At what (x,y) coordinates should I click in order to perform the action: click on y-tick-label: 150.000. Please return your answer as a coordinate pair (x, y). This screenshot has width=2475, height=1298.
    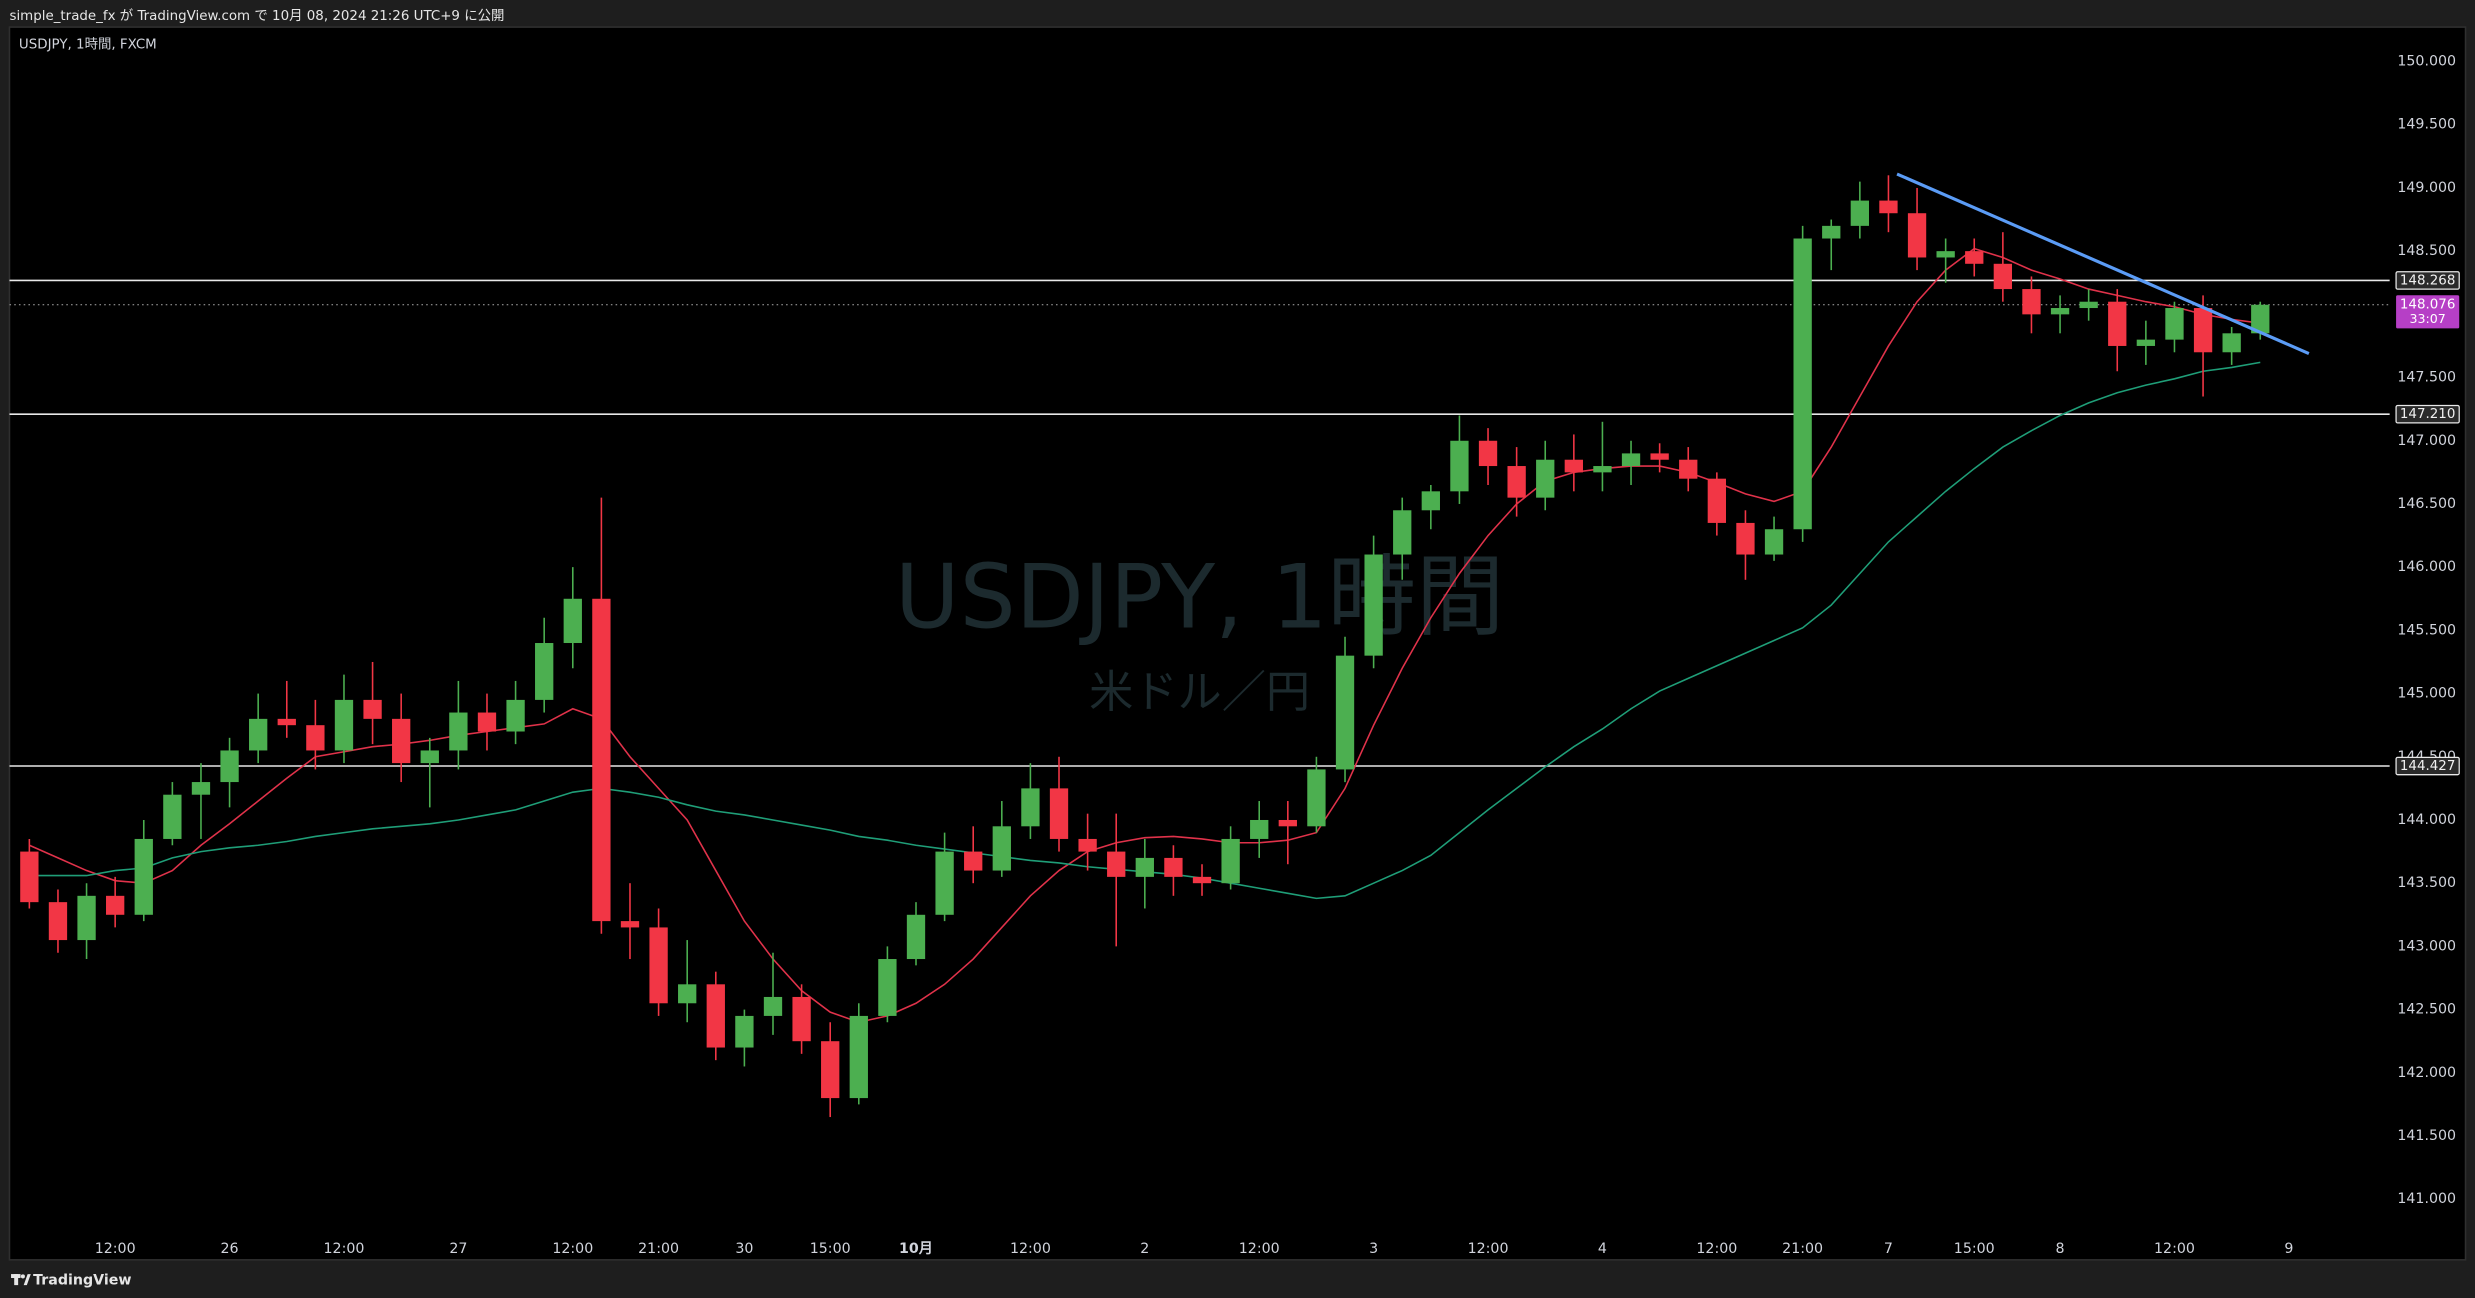
    Looking at the image, I should click on (2426, 62).